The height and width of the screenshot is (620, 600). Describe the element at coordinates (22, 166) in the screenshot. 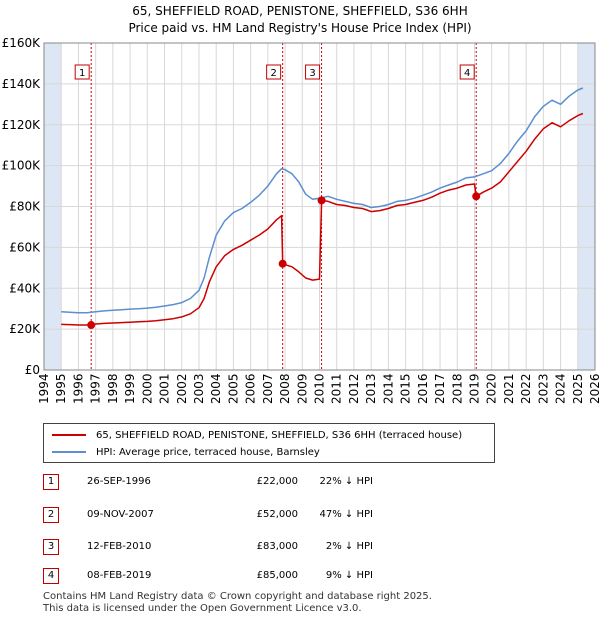

I see `y-tick-label: £100K` at that location.